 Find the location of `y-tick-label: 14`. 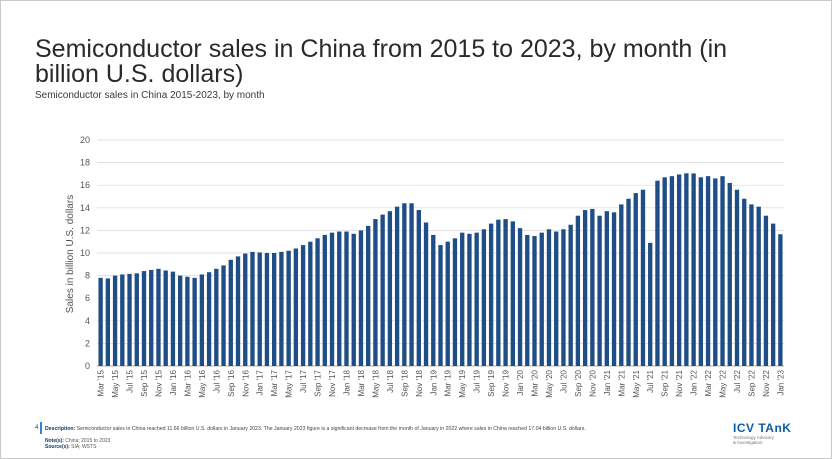

y-tick-label: 14 is located at coordinates (85, 208).